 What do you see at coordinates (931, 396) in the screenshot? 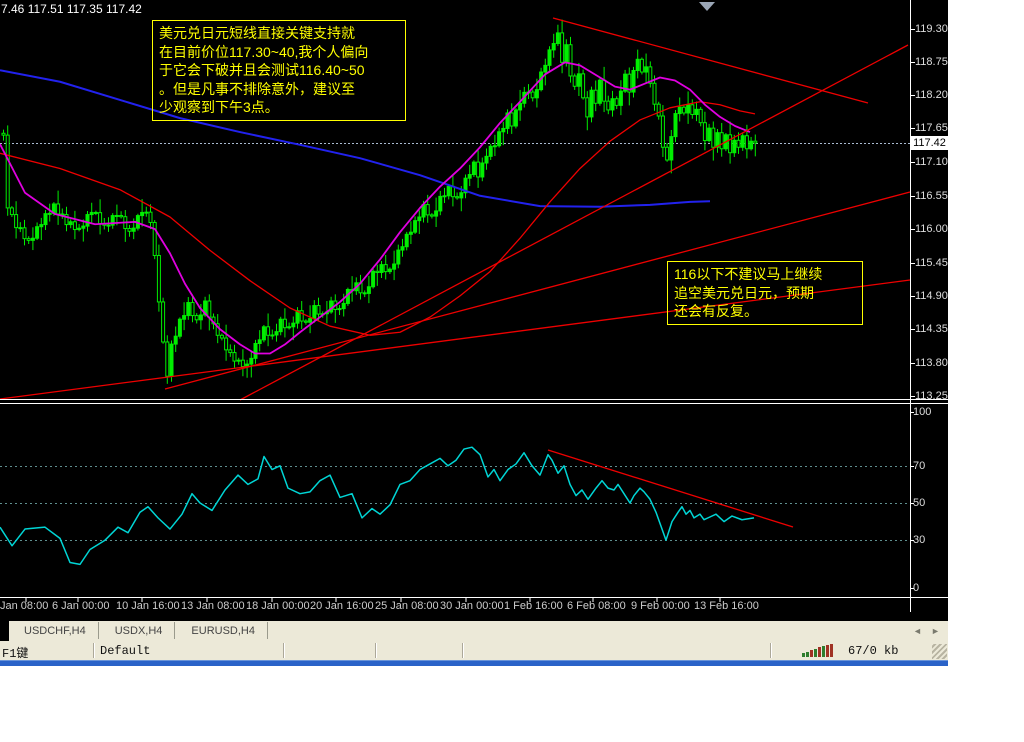
I see `price-axis-label: 113.25` at bounding box center [931, 396].